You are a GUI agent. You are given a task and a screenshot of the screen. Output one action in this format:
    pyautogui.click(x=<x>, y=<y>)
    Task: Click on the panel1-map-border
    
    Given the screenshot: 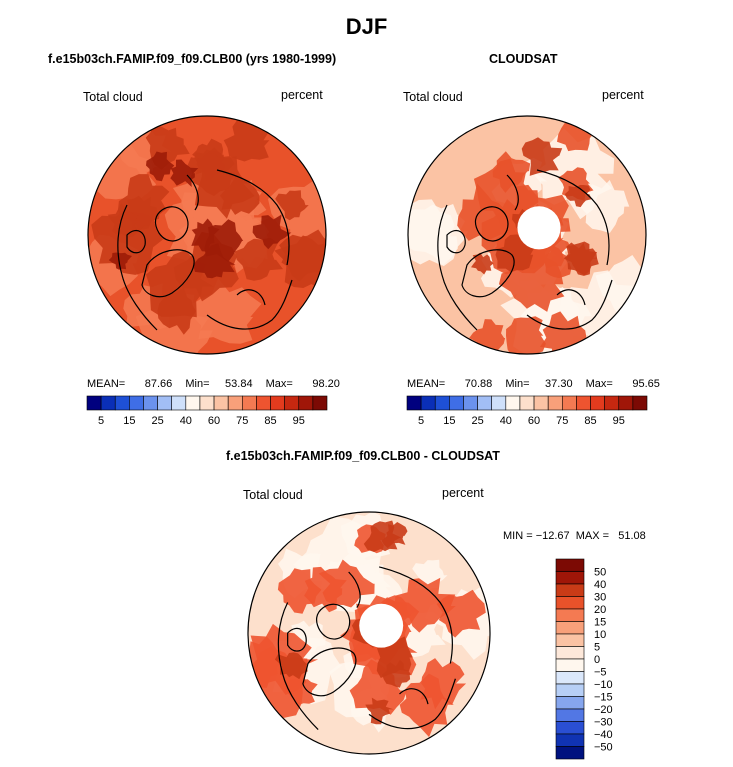 What is the action you would take?
    pyautogui.click(x=207, y=235)
    